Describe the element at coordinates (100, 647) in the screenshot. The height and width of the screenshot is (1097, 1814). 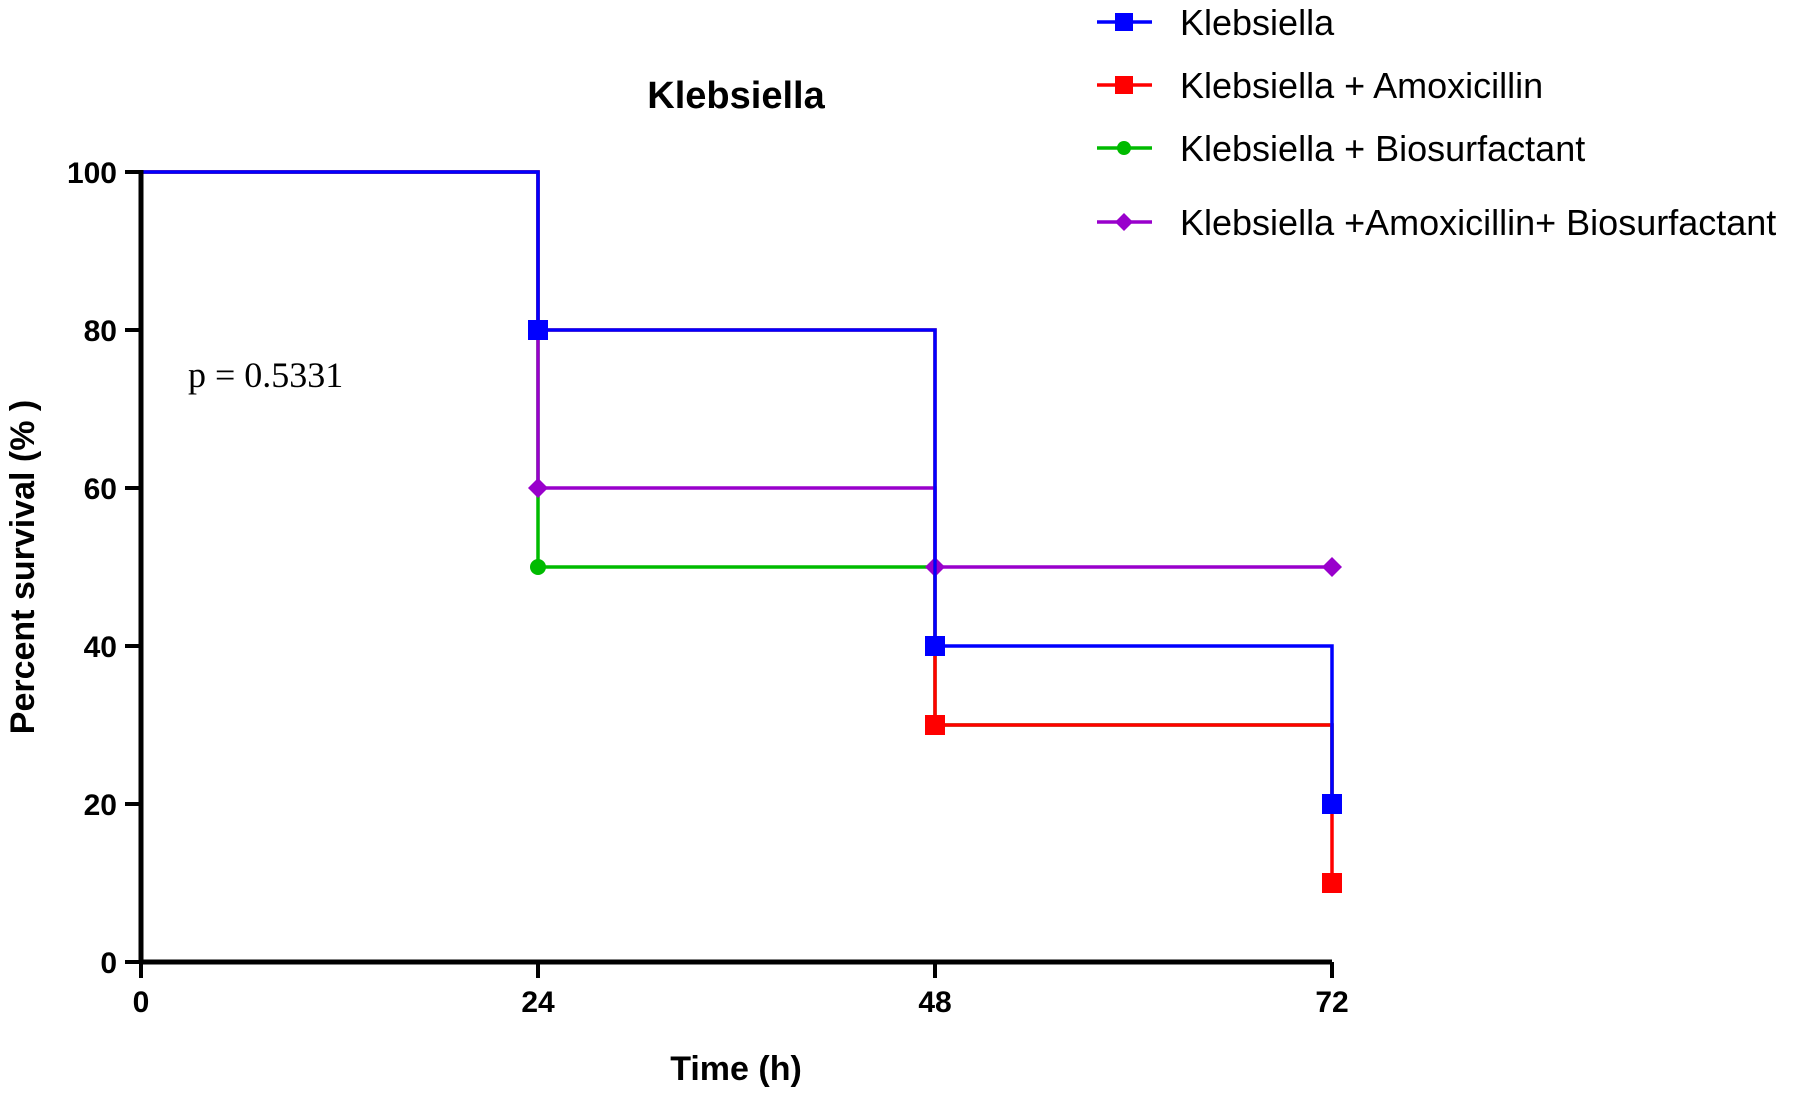
I see `y-tick-label-40: 40` at that location.